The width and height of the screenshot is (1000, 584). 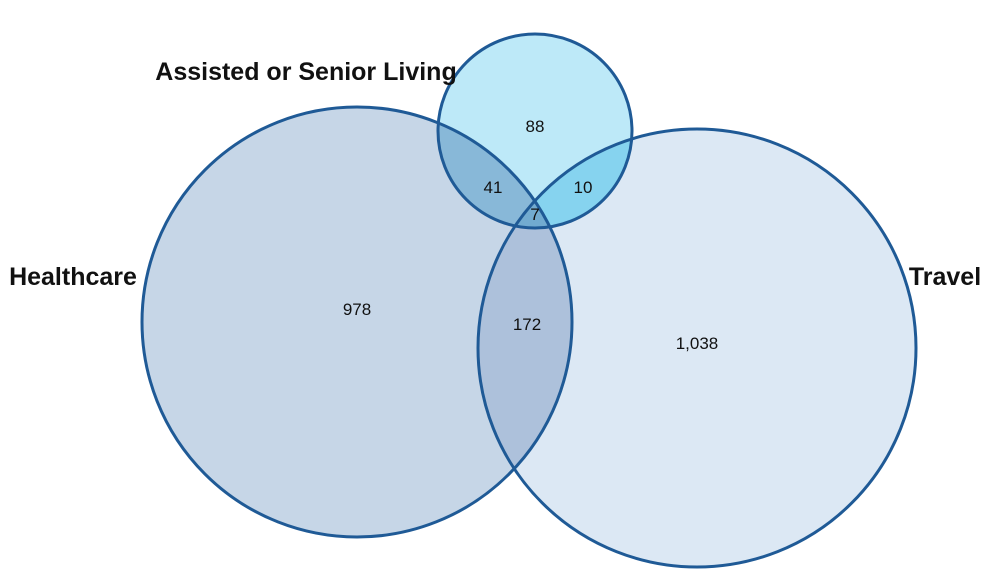 What do you see at coordinates (527, 324) in the screenshot?
I see `healthcare-travel-count: 172` at bounding box center [527, 324].